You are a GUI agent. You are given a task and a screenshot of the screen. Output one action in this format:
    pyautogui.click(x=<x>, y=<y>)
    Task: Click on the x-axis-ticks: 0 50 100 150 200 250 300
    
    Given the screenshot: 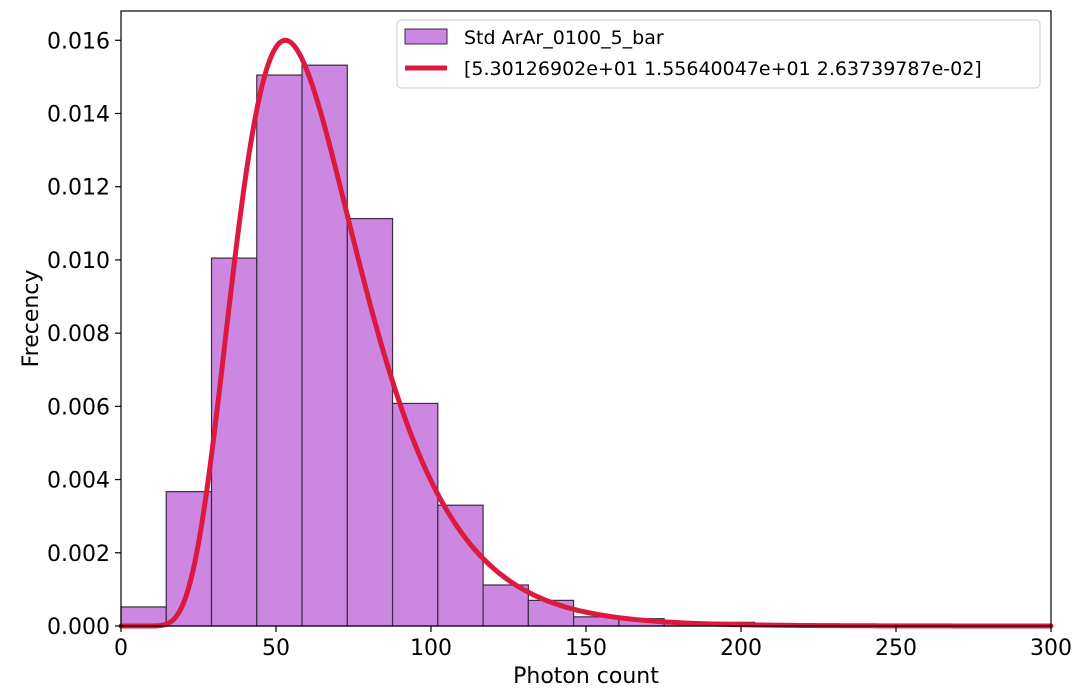 What is the action you would take?
    pyautogui.click(x=593, y=643)
    